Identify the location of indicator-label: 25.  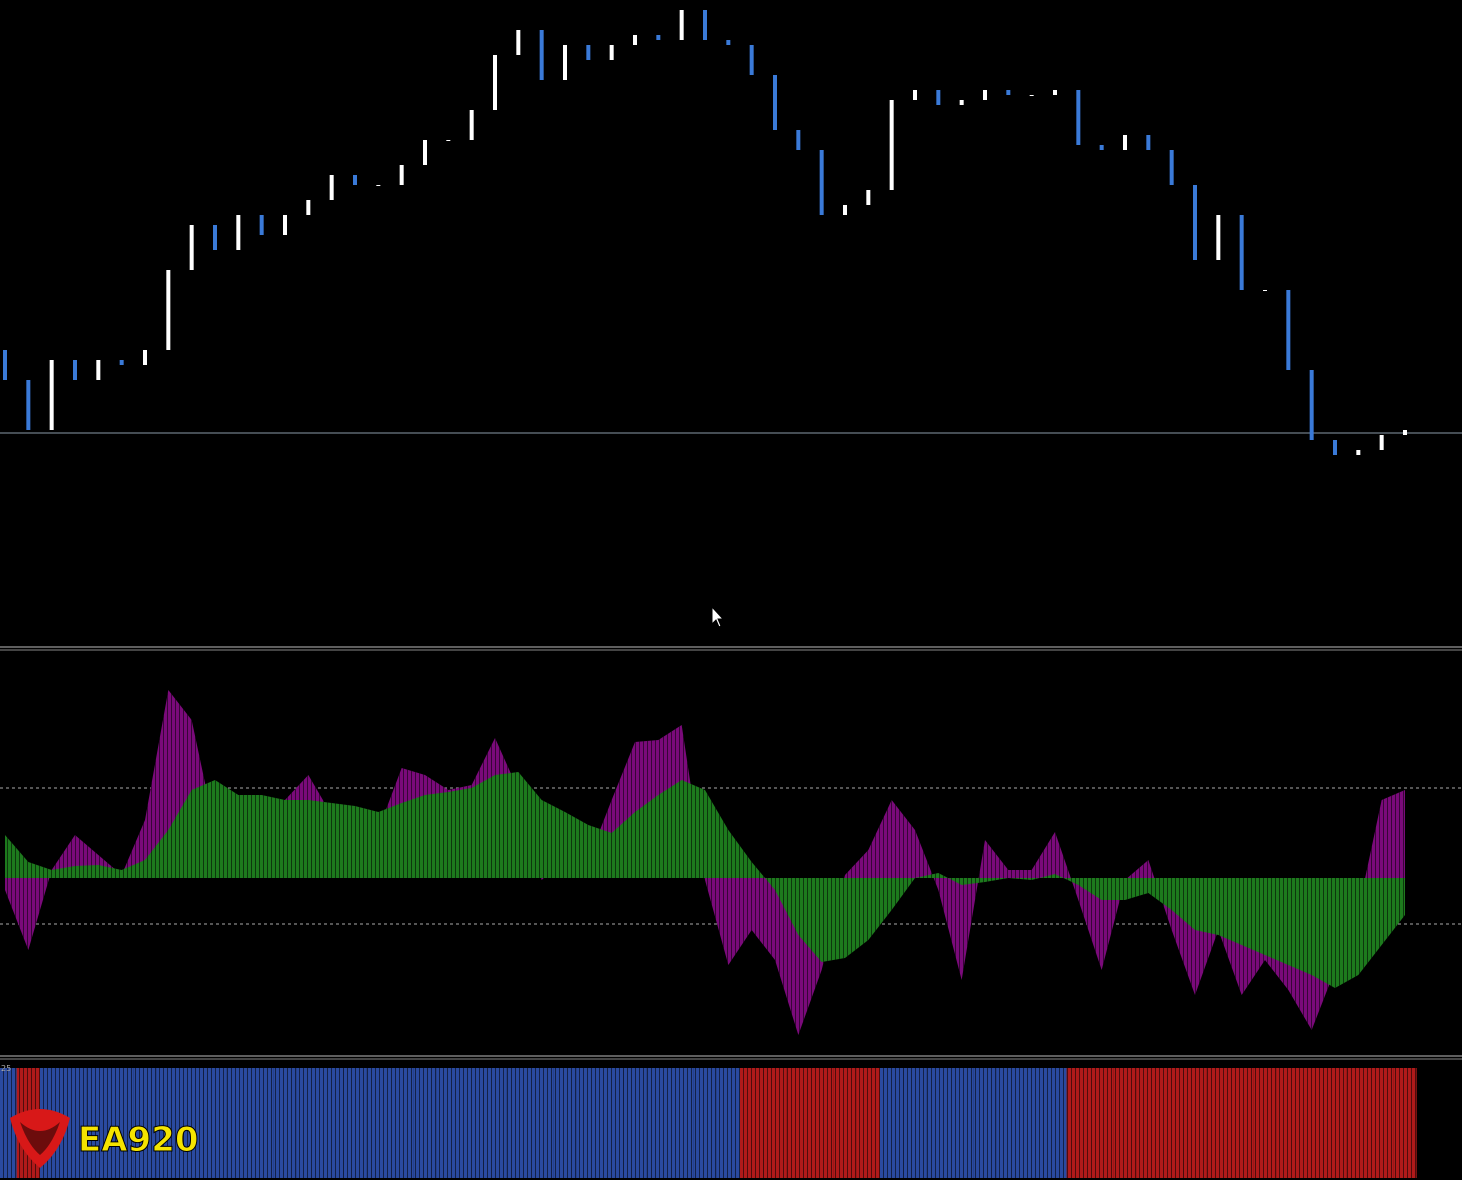
(6, 1068).